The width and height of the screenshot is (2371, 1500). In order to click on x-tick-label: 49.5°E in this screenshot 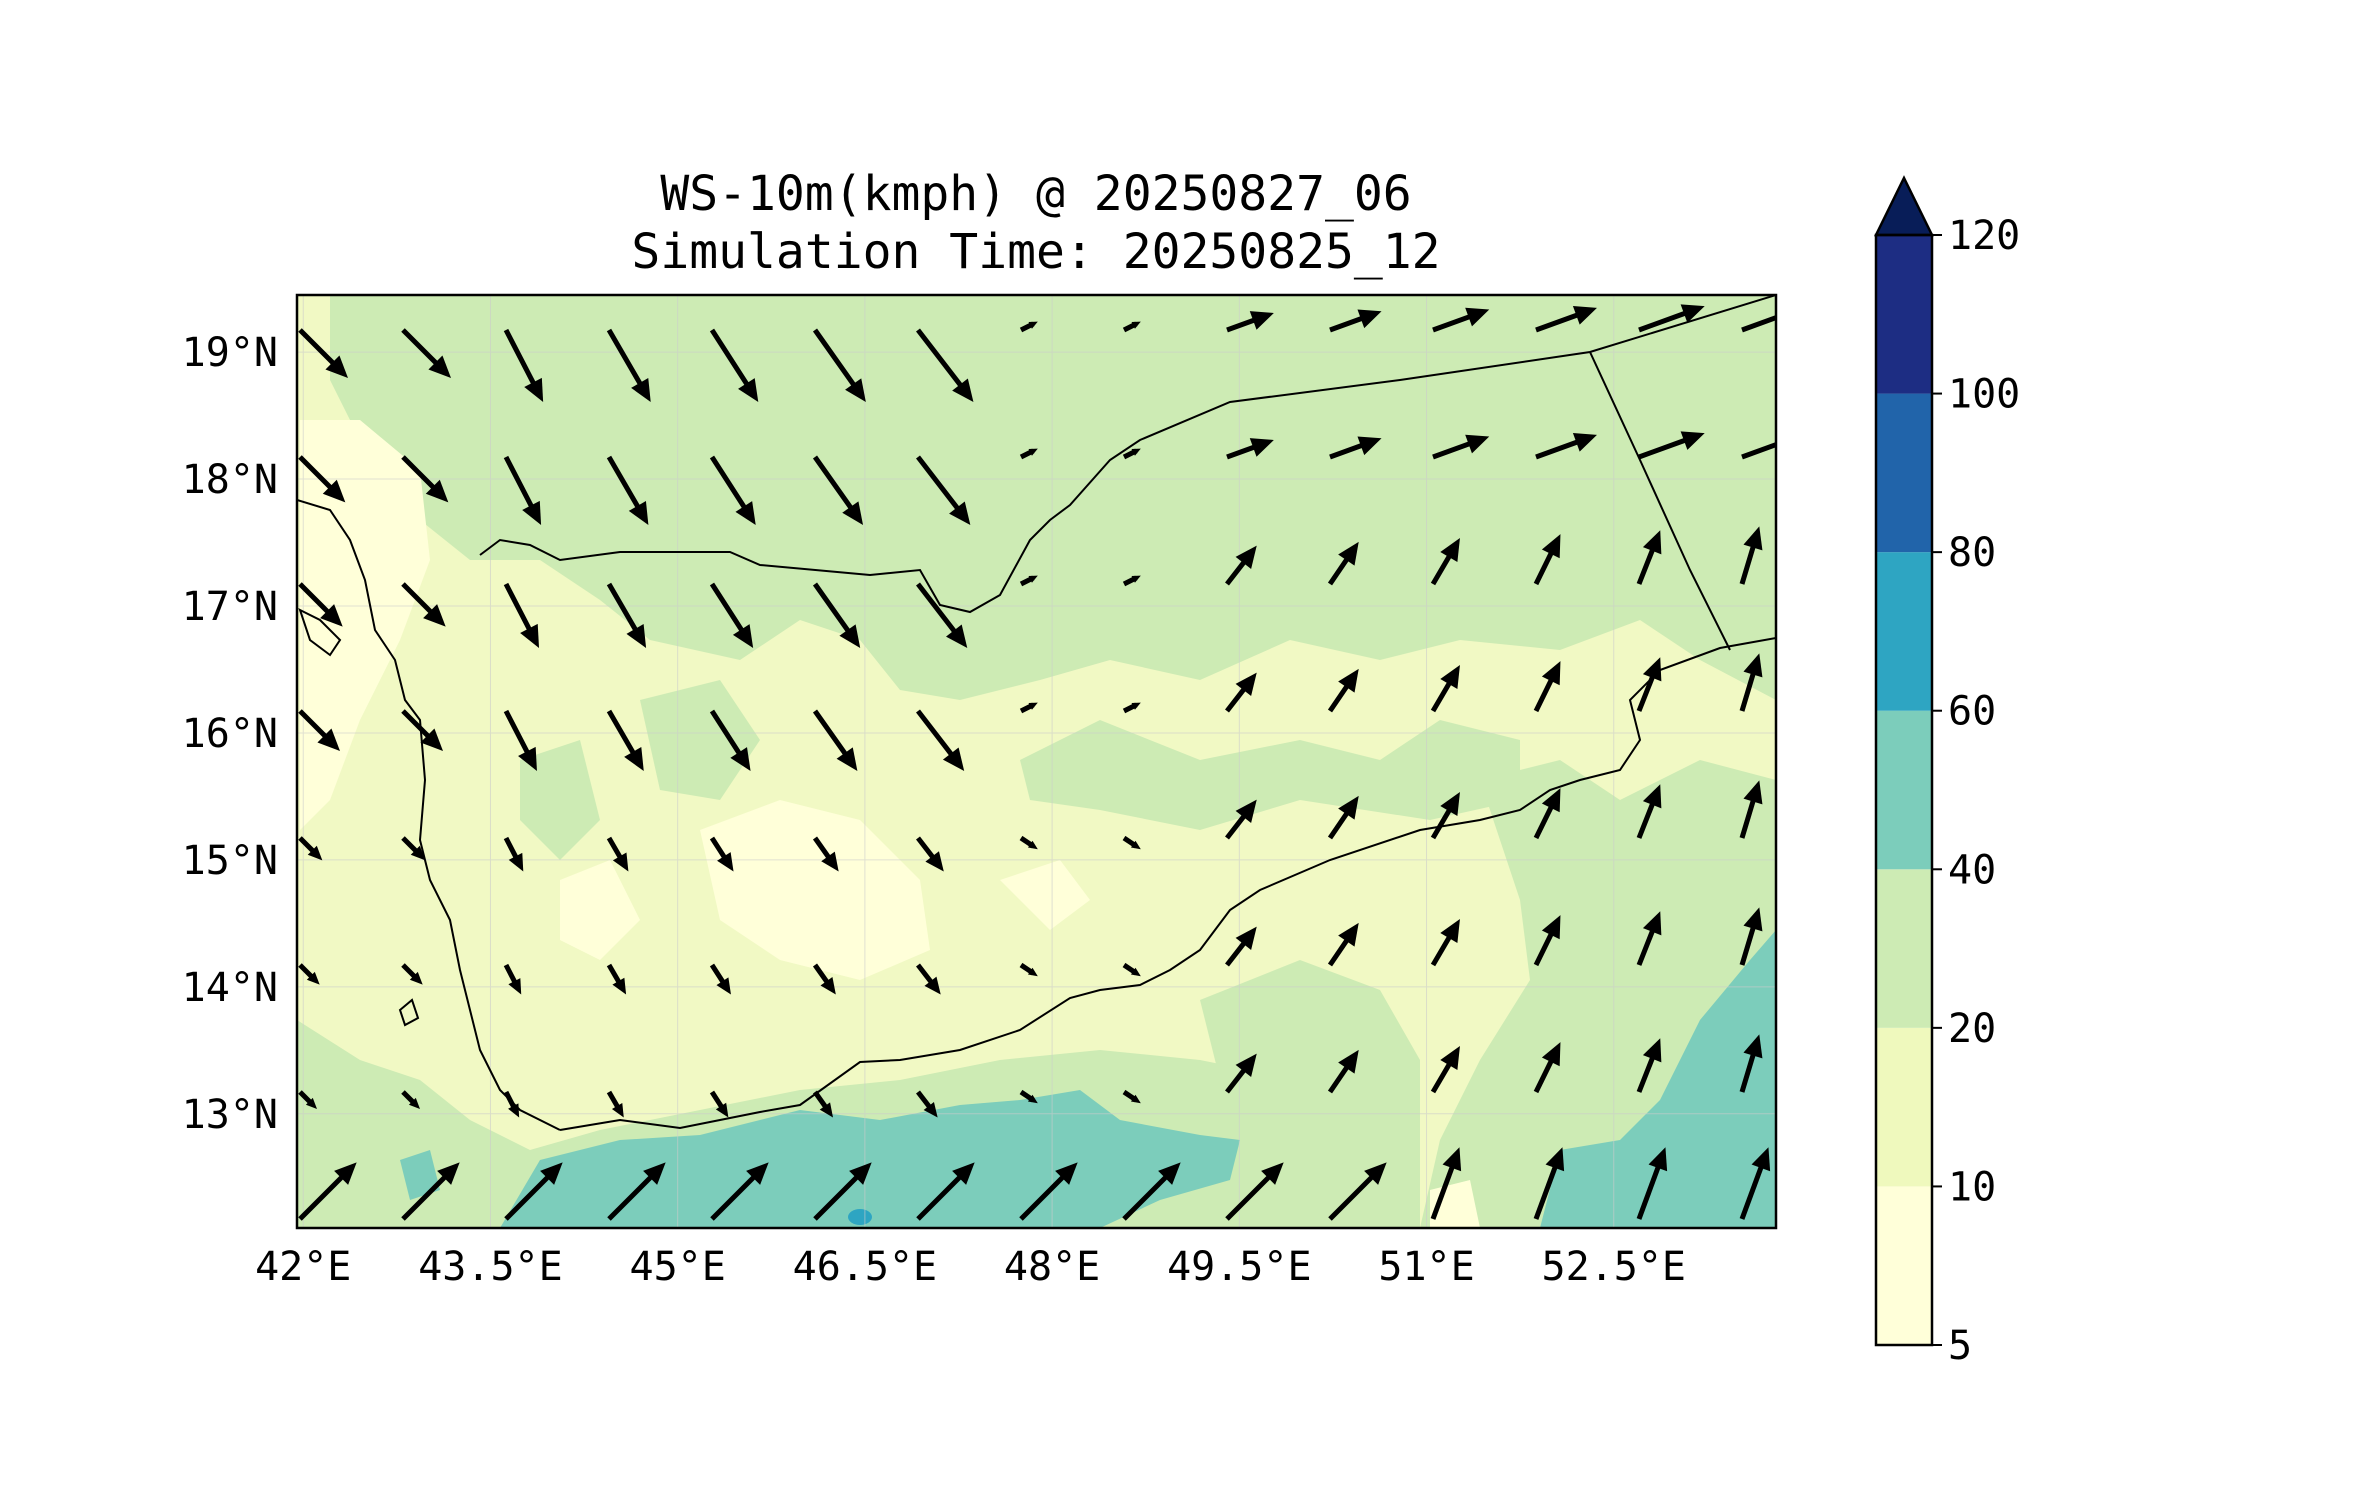, I will do `click(1239, 1267)`.